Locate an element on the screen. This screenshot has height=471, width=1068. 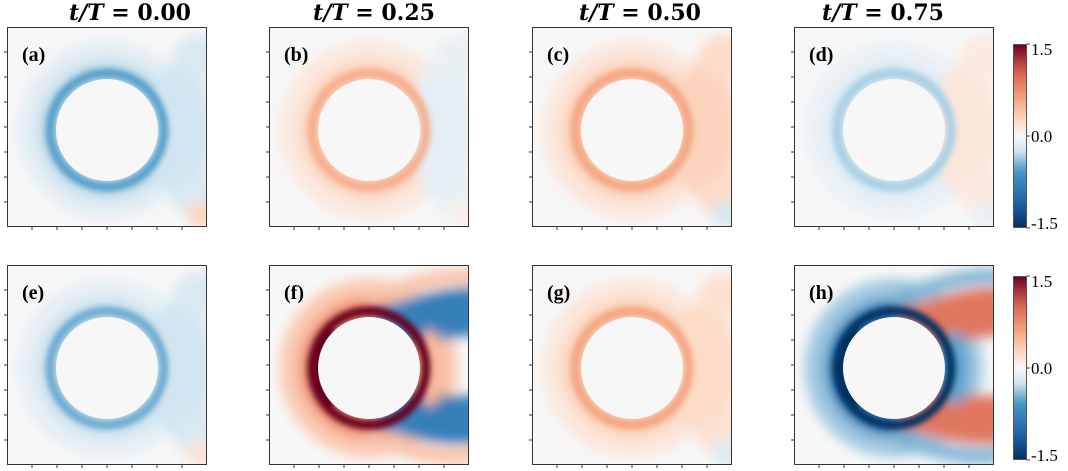
panel-label-h: (h) is located at coordinates (821, 293).